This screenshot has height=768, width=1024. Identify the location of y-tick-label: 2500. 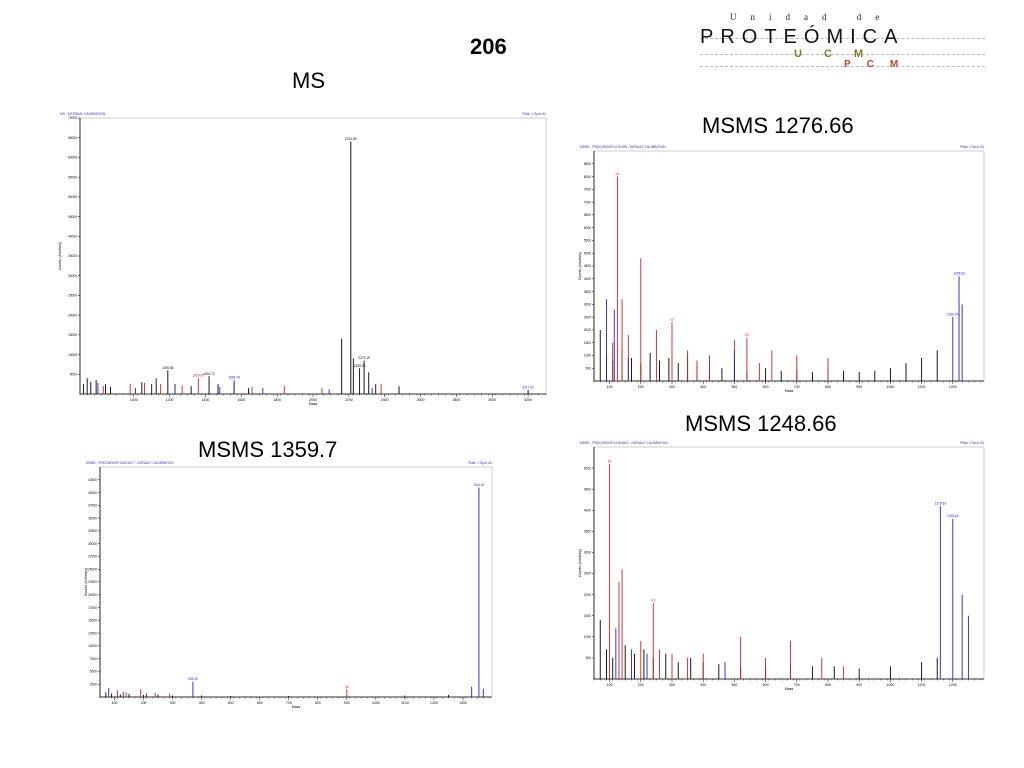
(93, 684).